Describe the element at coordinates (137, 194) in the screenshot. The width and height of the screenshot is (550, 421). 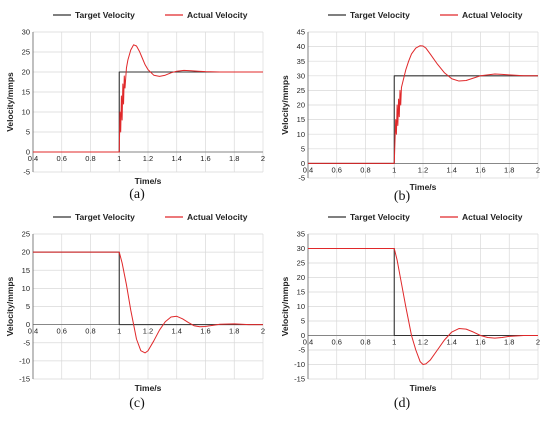
I see `panel-caption: (a)` at that location.